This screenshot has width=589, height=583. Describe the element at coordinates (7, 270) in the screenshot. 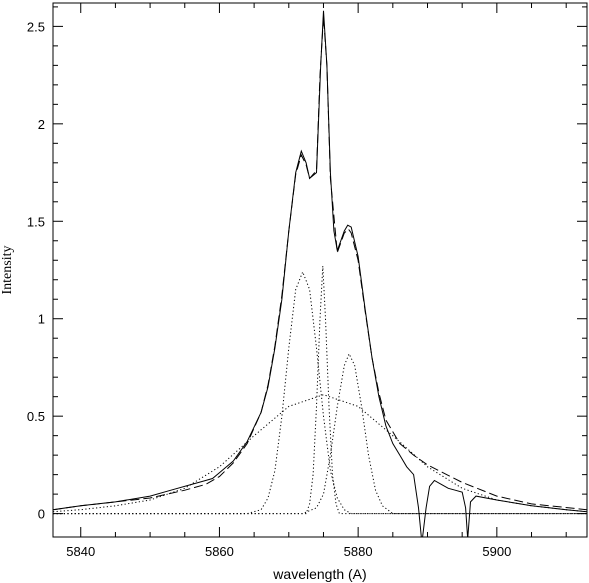

I see `y-axis-title: Intensity` at that location.